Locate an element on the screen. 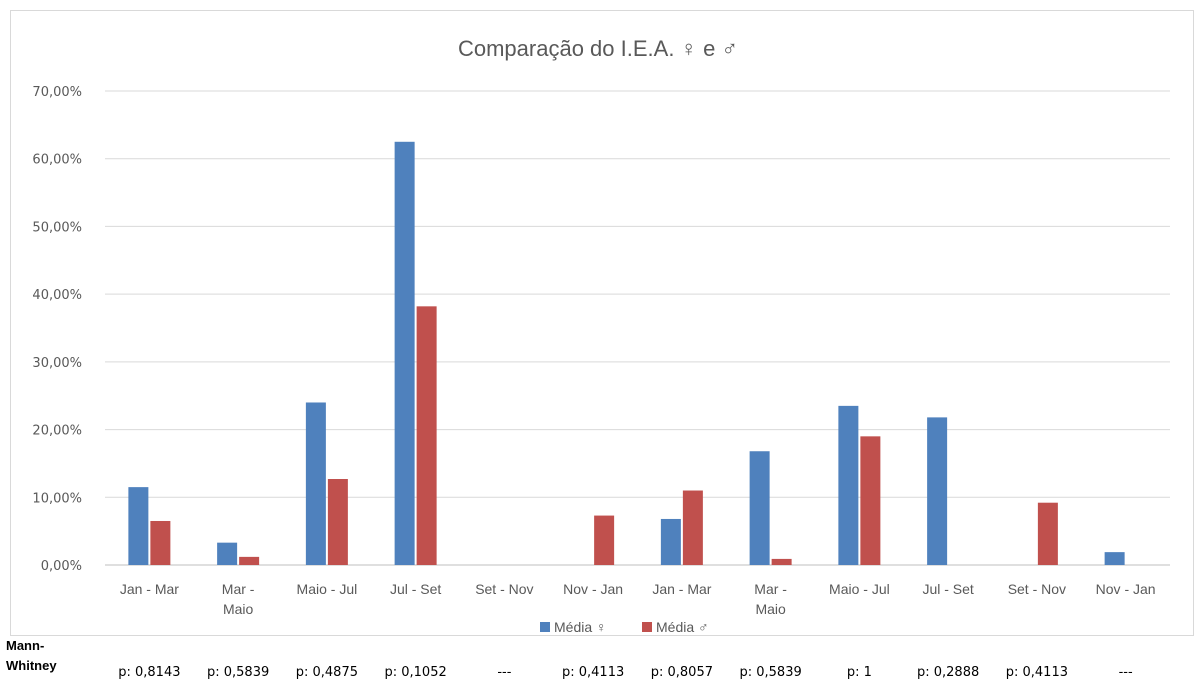  y-tick-label: 50,00% is located at coordinates (57, 227).